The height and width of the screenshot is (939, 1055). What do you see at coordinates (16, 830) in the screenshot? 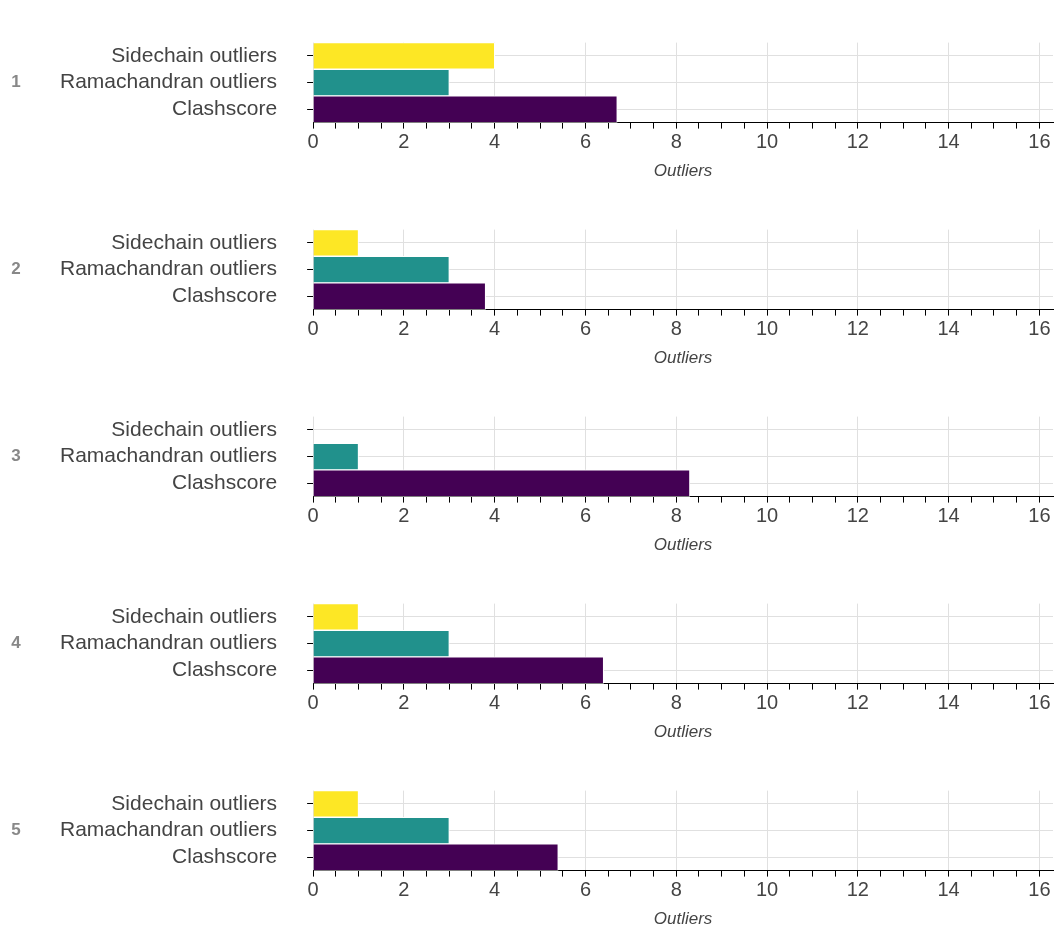
I see `y-axis-title: 5` at bounding box center [16, 830].